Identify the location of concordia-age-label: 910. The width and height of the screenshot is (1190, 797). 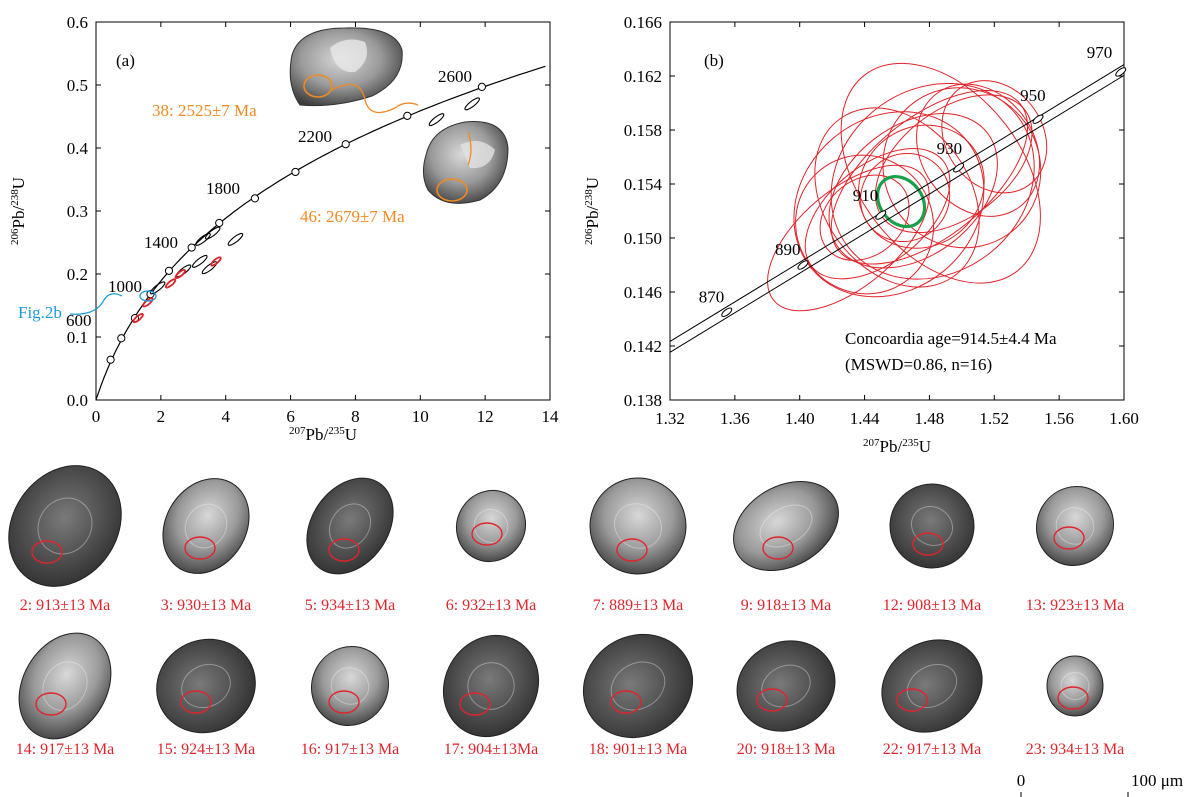
(866, 195).